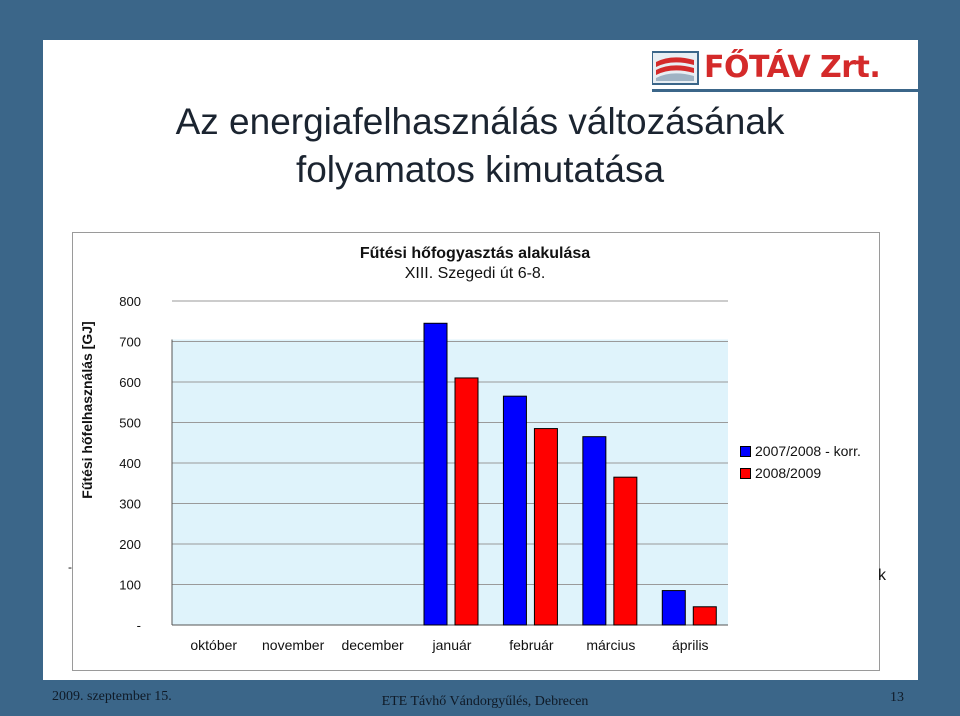 The width and height of the screenshot is (960, 716). Describe the element at coordinates (466, 501) in the screenshot. I see `bar-január-1` at that location.